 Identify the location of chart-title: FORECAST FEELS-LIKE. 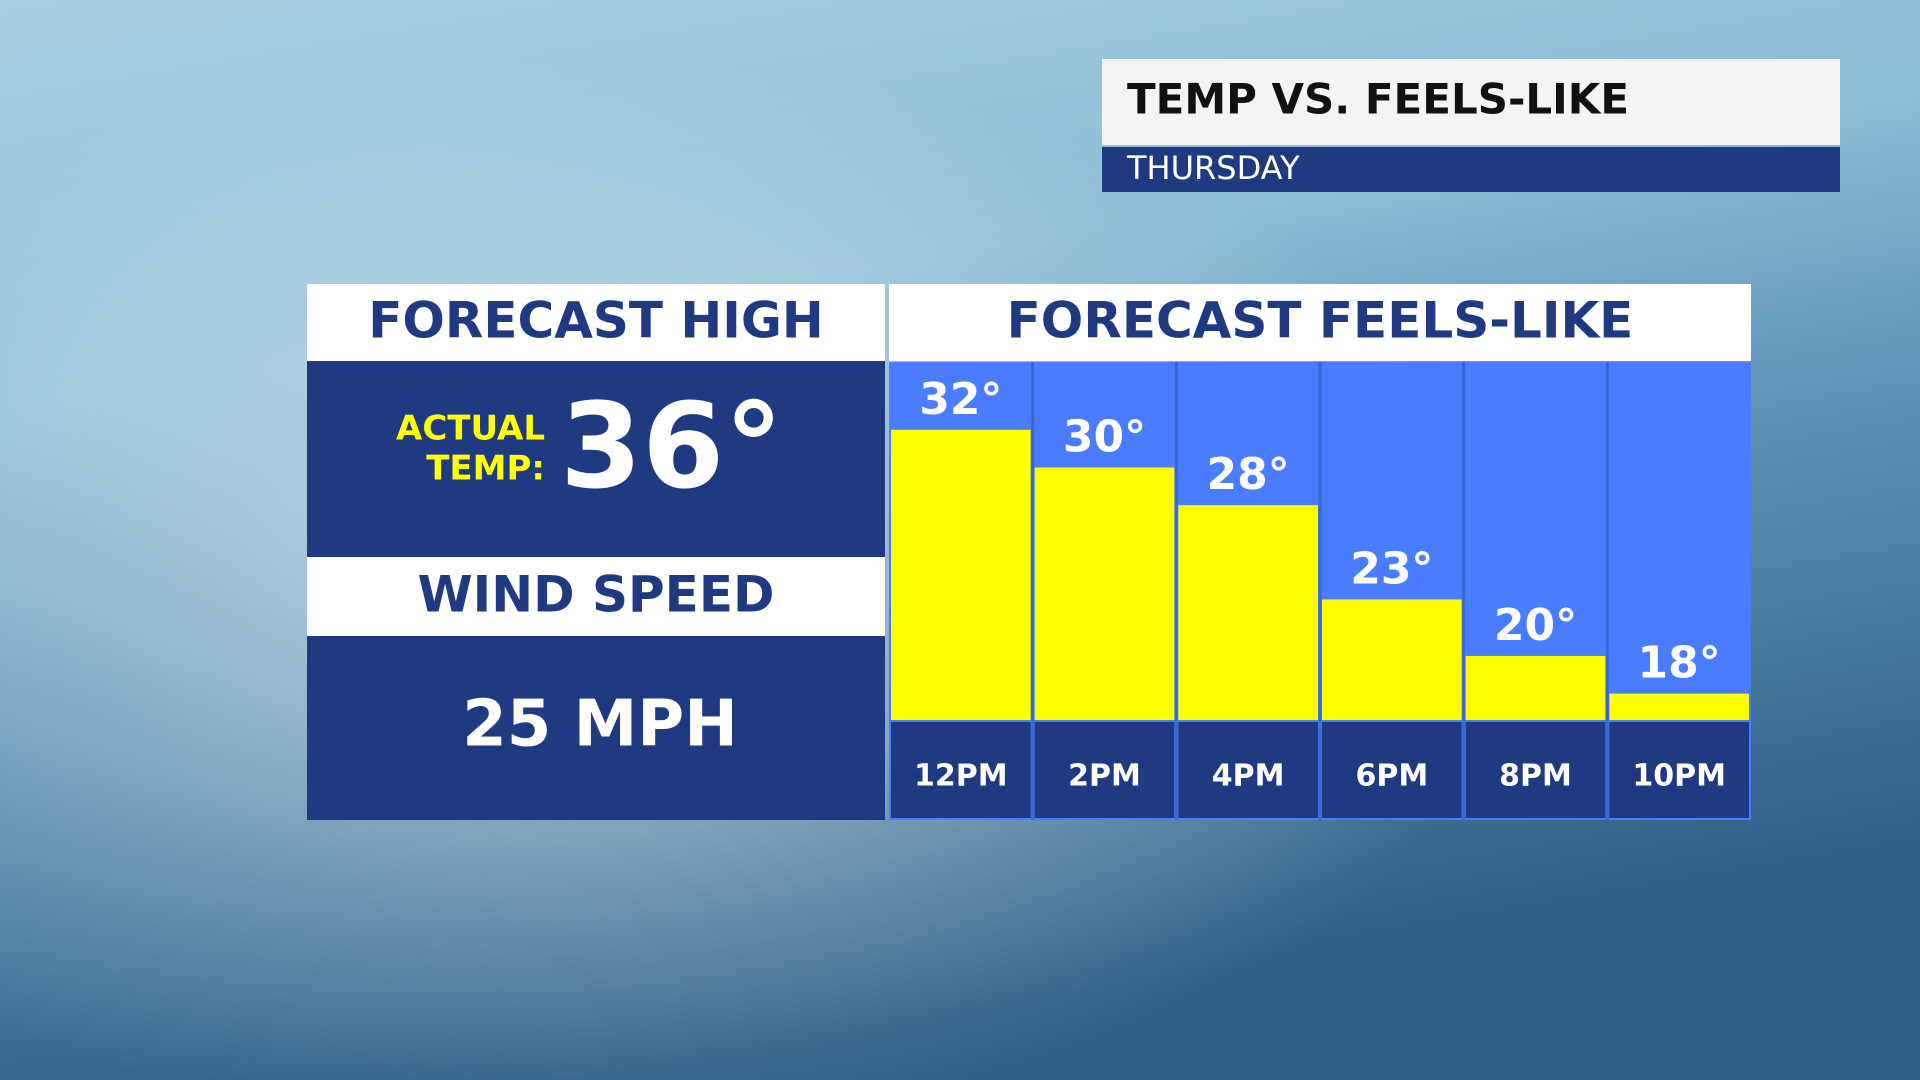
(1320, 321).